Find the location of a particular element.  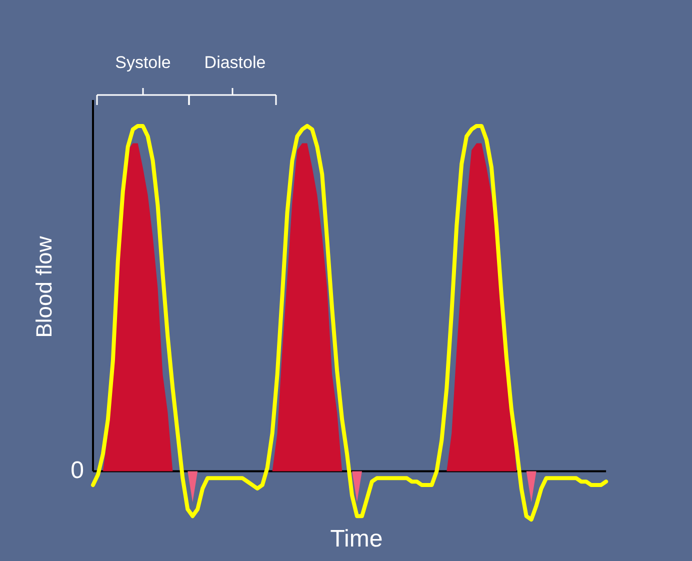

text: 0 is located at coordinates (77, 470).